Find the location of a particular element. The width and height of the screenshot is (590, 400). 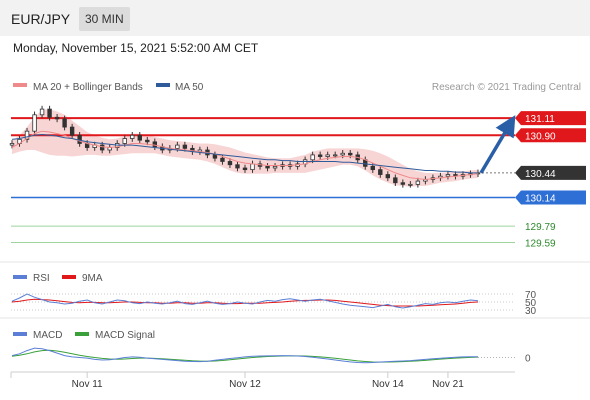

macd-line is located at coordinates (244, 355).